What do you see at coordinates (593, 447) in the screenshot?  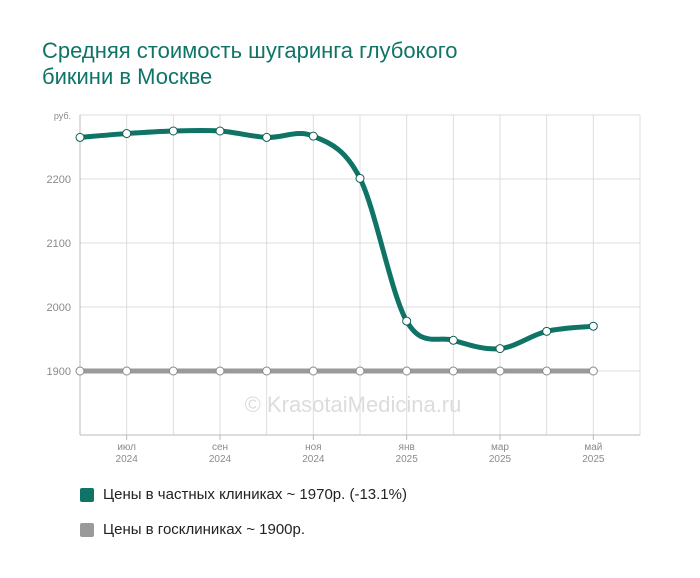 I see `x-tick-label-month: май` at bounding box center [593, 447].